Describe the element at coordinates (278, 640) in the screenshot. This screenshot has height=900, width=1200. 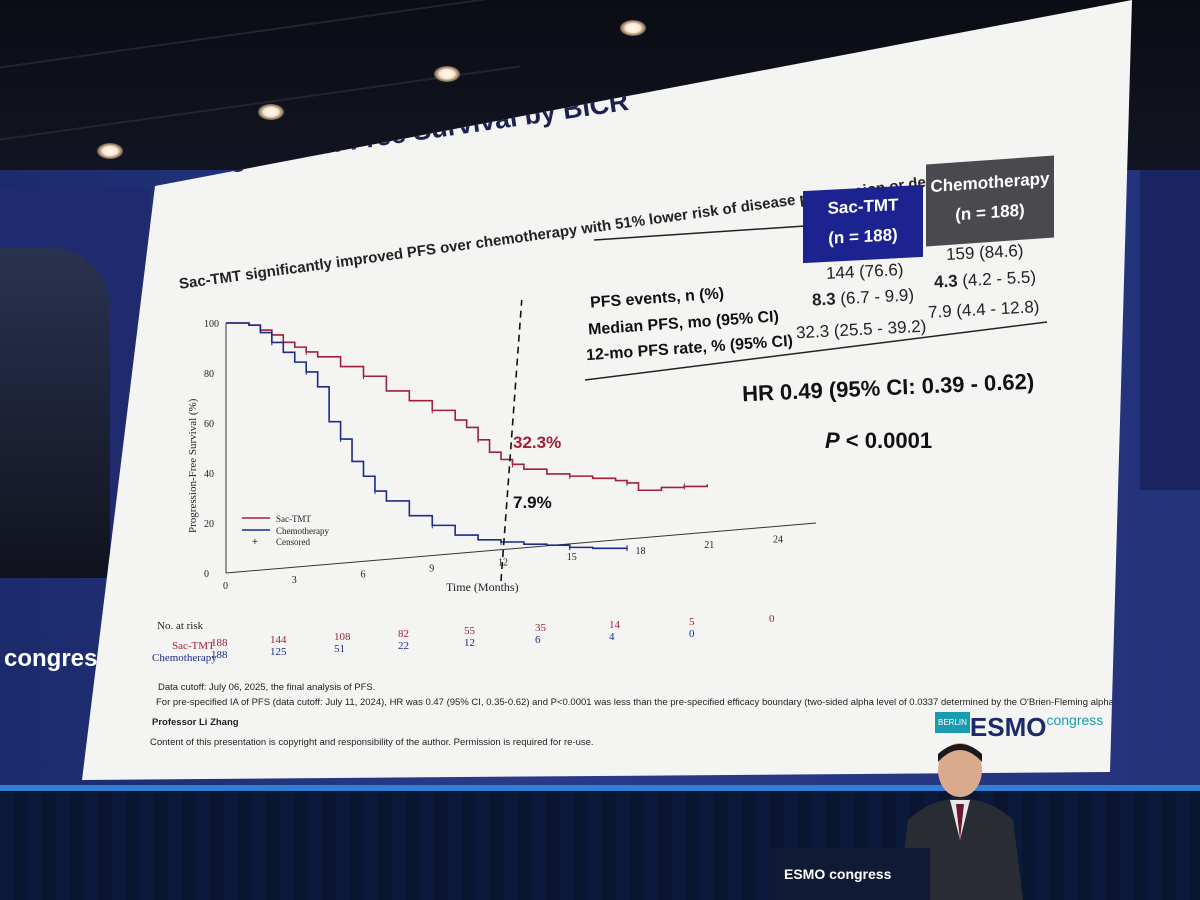
I see `risk-value-sac-tmt: 144` at that location.